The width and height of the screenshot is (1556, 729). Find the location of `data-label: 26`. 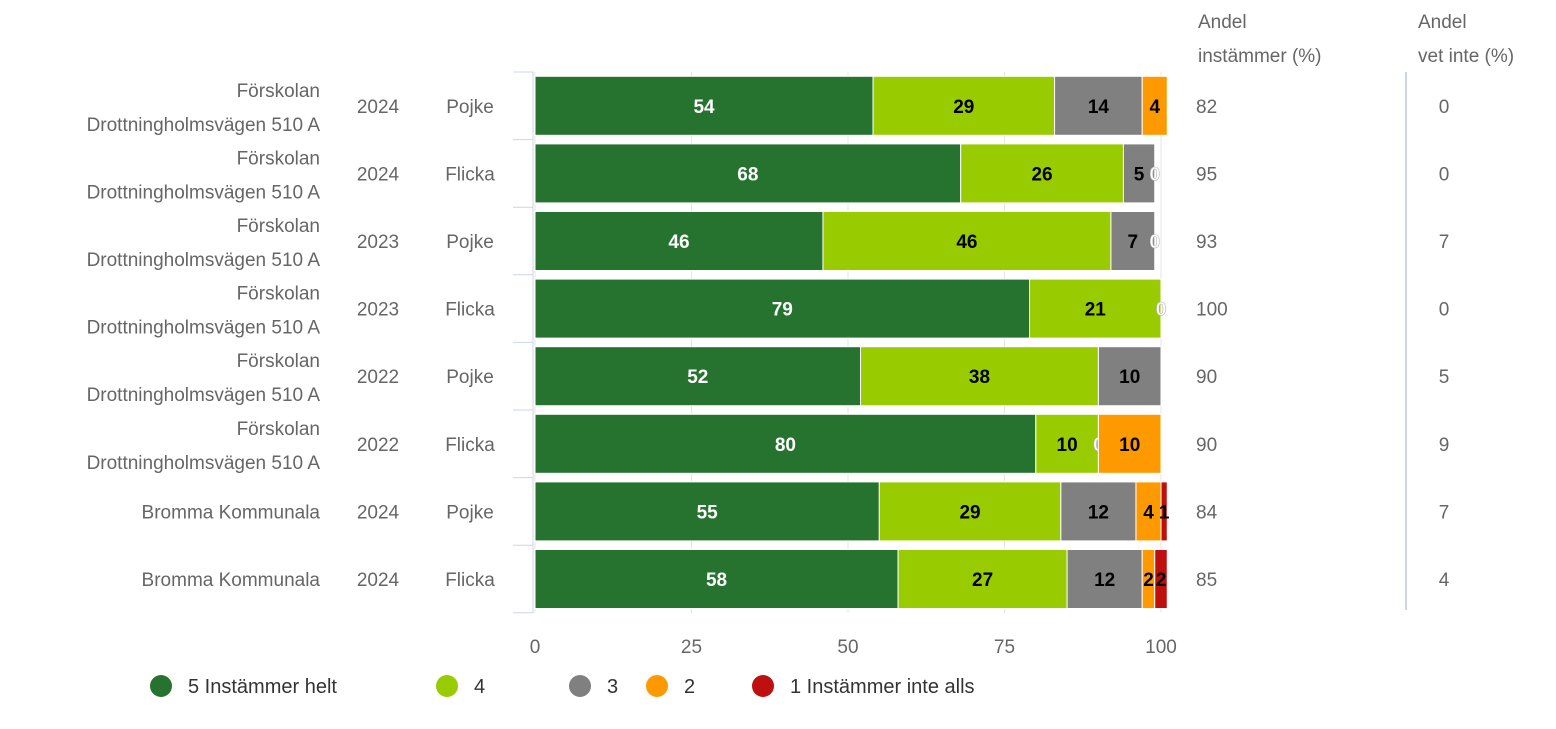

data-label: 26 is located at coordinates (1041, 174).